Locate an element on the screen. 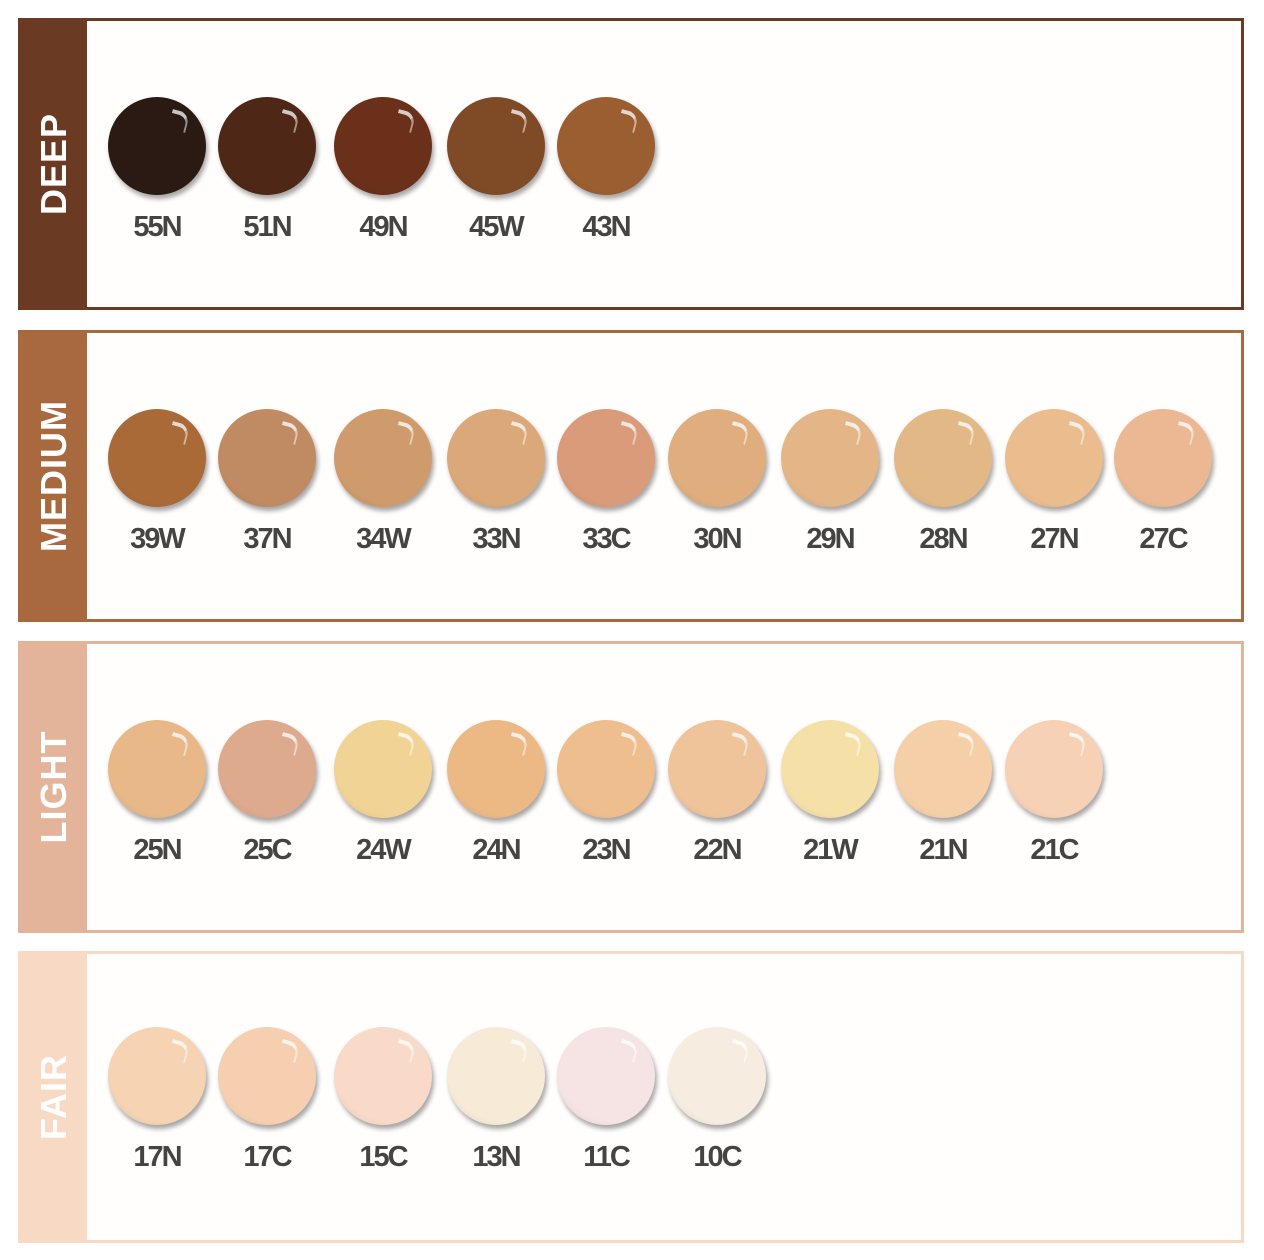 This screenshot has width=1264, height=1260. shade-label: 33C is located at coordinates (606, 539).